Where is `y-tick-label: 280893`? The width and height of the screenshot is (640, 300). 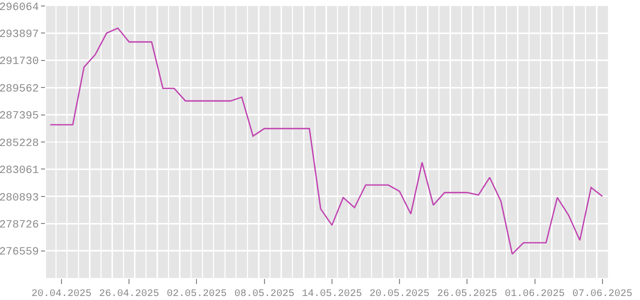
y-tick-label: 280893 is located at coordinates (19, 198).